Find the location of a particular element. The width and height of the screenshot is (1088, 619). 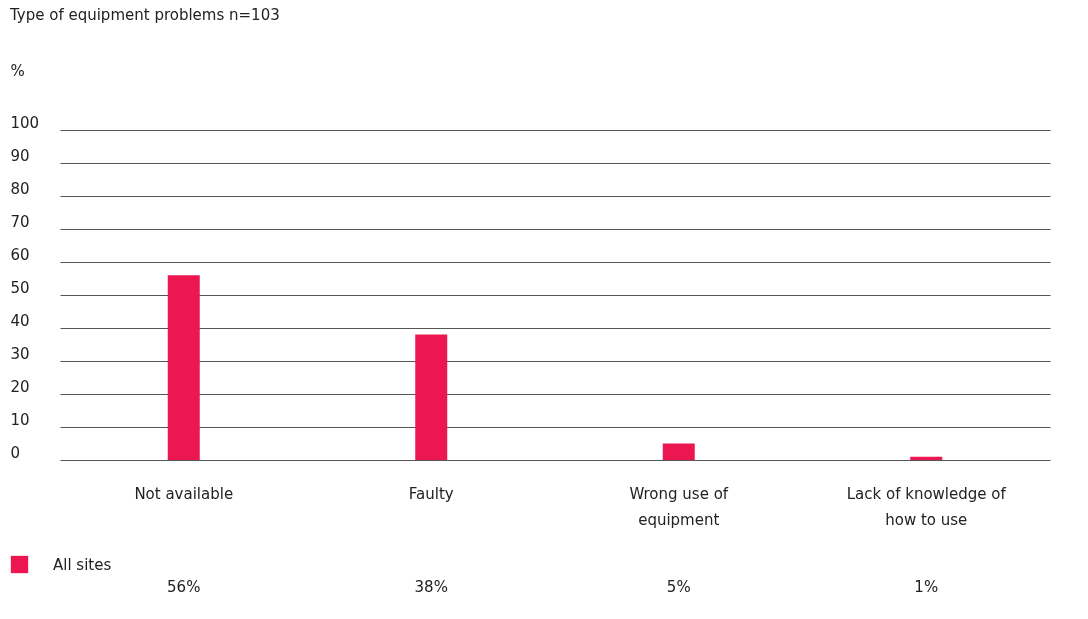

y-tick-label: 30 is located at coordinates (20, 353).